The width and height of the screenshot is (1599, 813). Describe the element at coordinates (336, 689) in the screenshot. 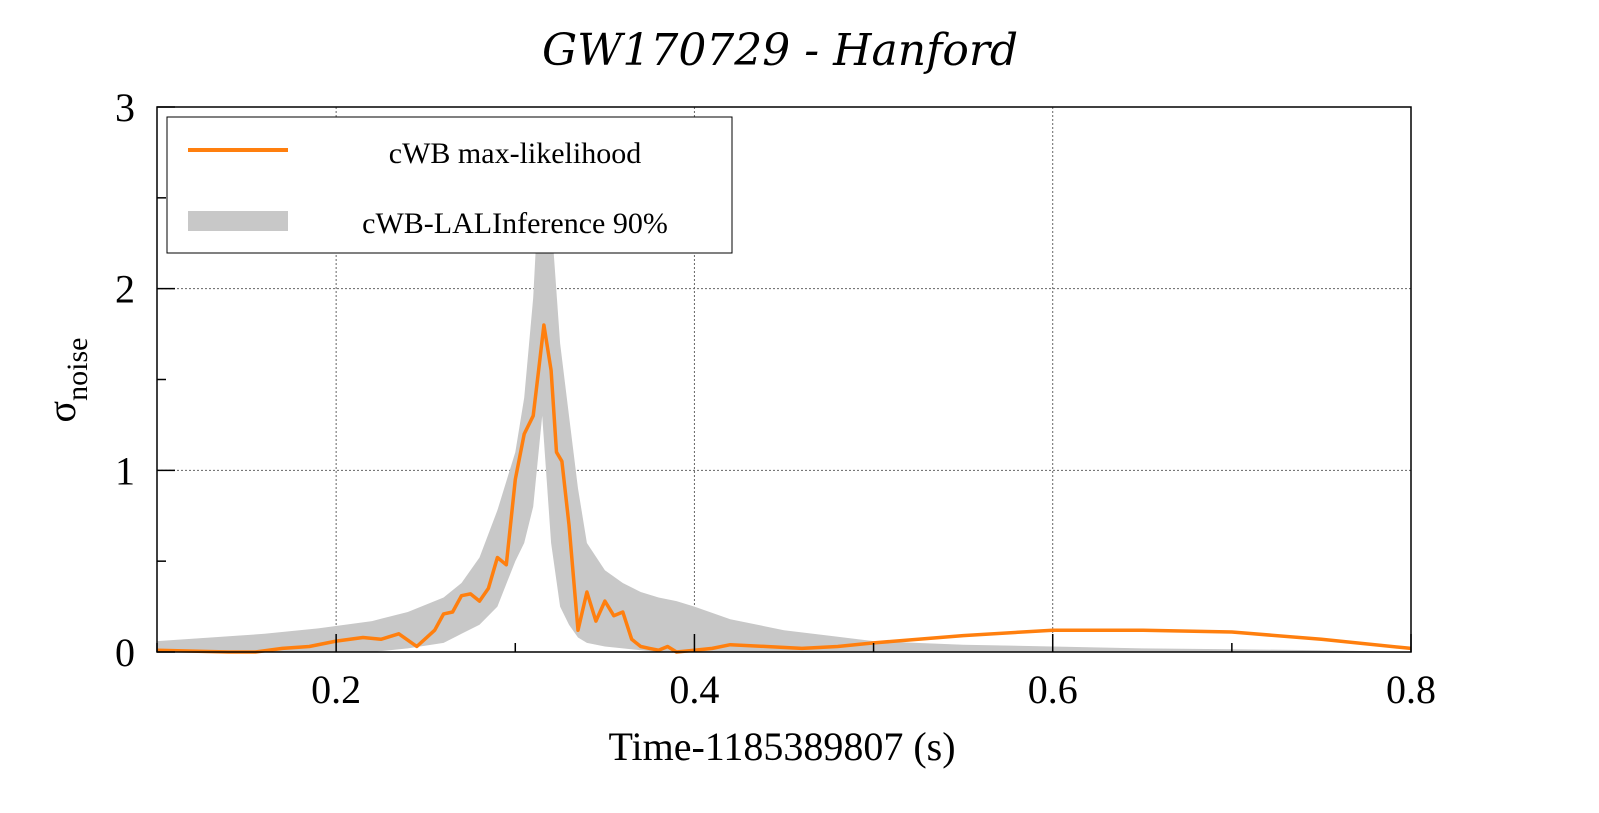

I see `x-tick-label: 0.2` at that location.